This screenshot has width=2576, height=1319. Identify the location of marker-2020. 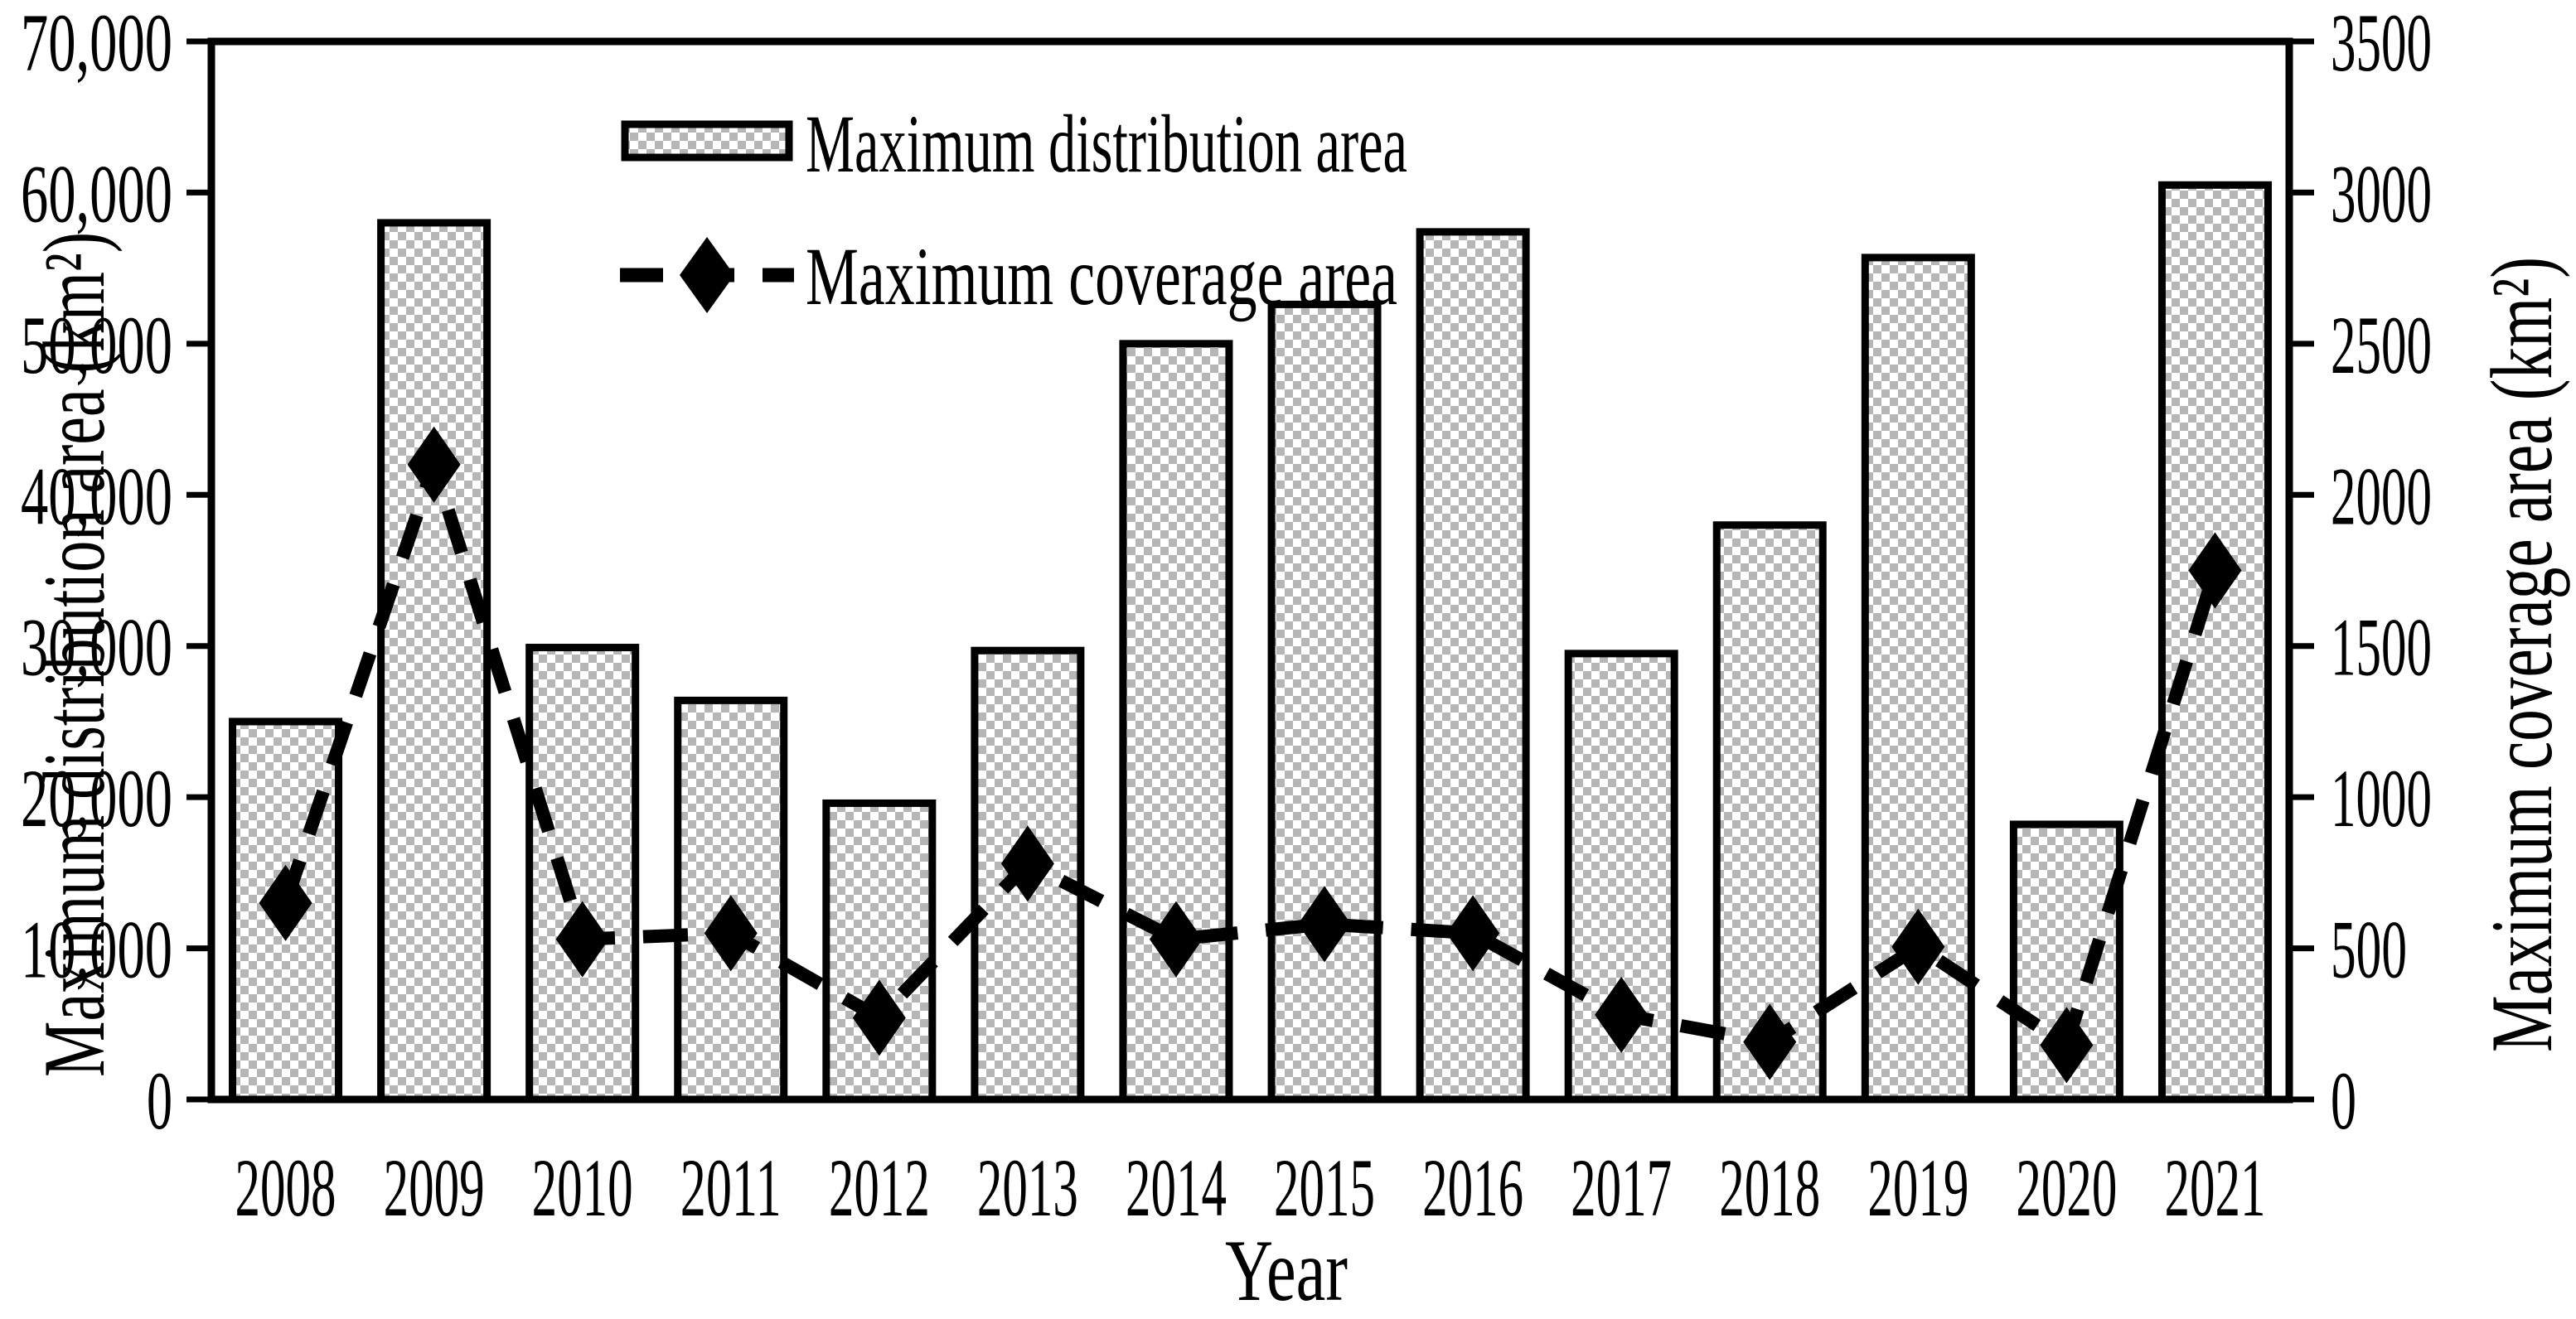
(2067, 1045).